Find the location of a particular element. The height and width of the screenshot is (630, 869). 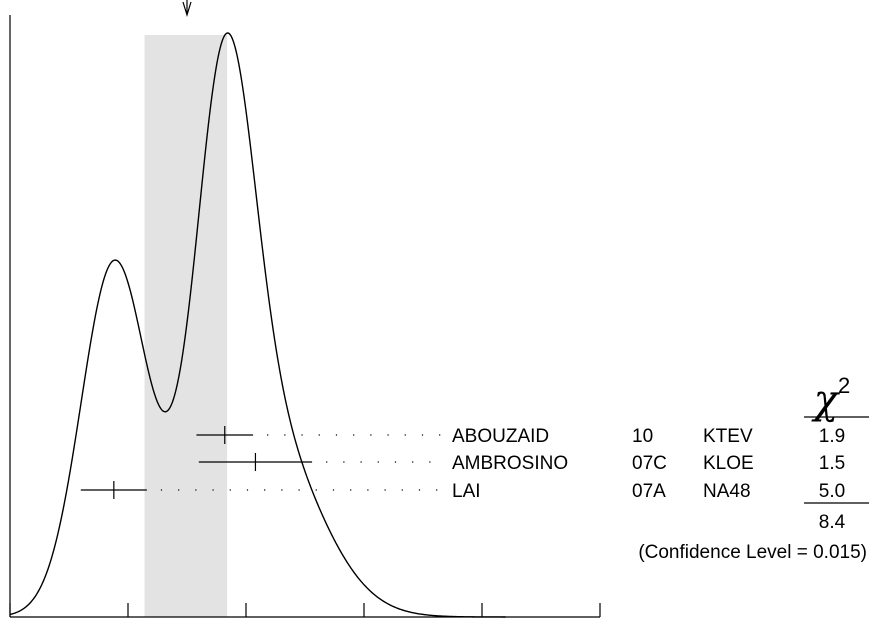

chi2-exponent: 2 is located at coordinates (844, 385).